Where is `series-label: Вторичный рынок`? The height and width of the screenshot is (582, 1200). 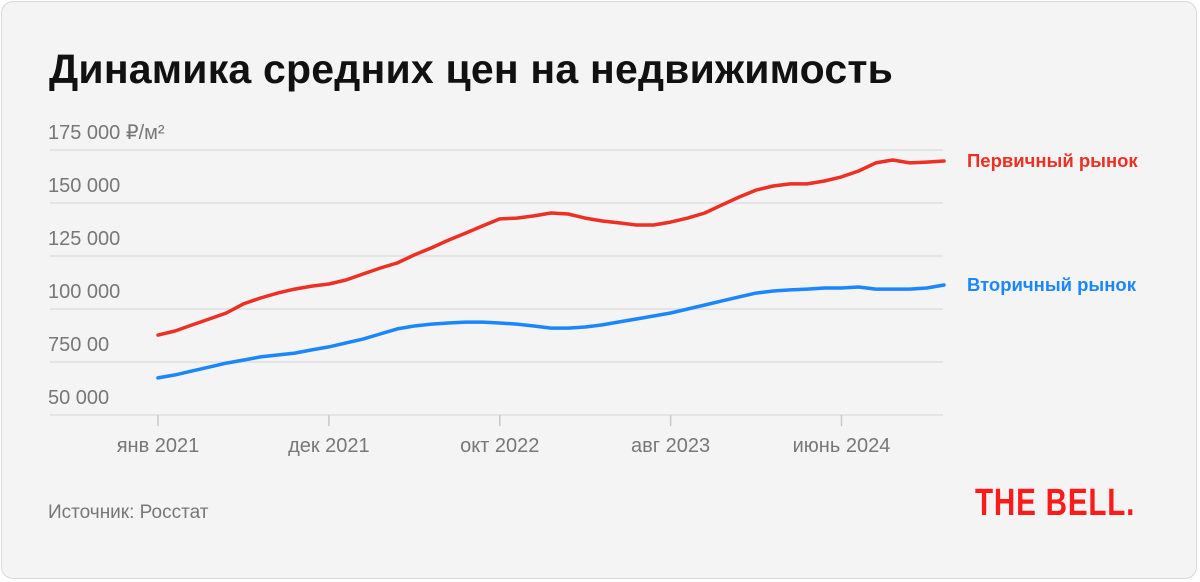 series-label: Вторичный рынок is located at coordinates (1052, 284).